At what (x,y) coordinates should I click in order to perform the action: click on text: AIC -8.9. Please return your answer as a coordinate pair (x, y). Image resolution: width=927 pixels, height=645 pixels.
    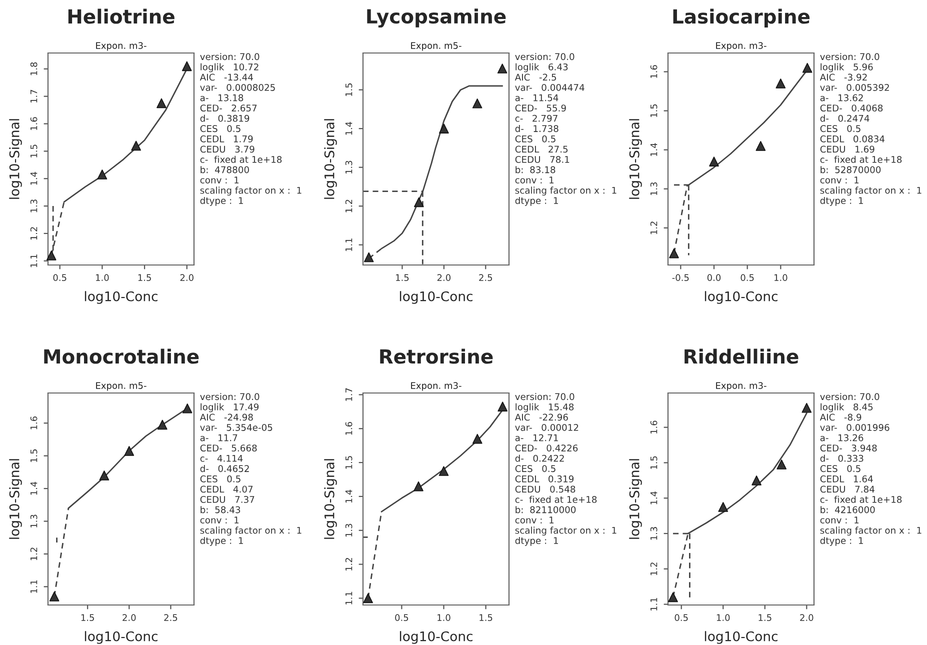
    Looking at the image, I should click on (841, 417).